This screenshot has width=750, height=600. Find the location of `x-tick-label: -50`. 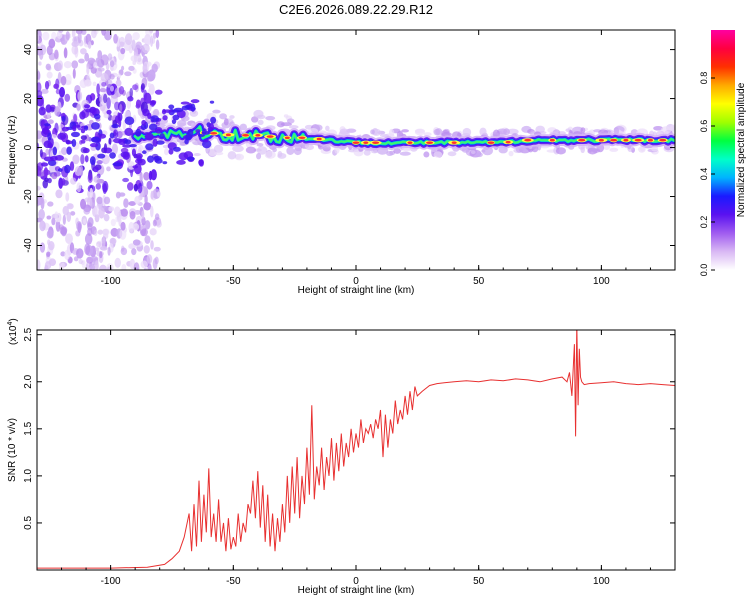

x-tick-label: -50 is located at coordinates (233, 281).